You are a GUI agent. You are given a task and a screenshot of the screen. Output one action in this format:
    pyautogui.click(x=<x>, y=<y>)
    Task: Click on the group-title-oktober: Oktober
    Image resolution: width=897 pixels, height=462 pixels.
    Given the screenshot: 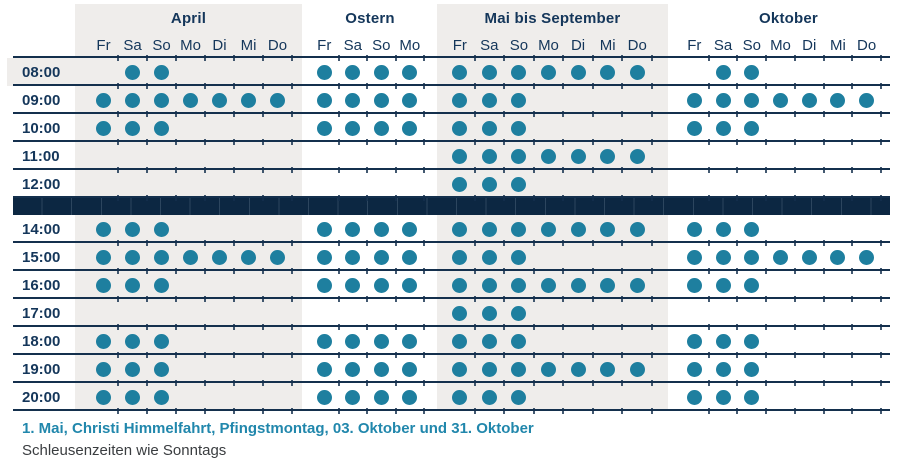 What is the action you would take?
    pyautogui.click(x=788, y=18)
    